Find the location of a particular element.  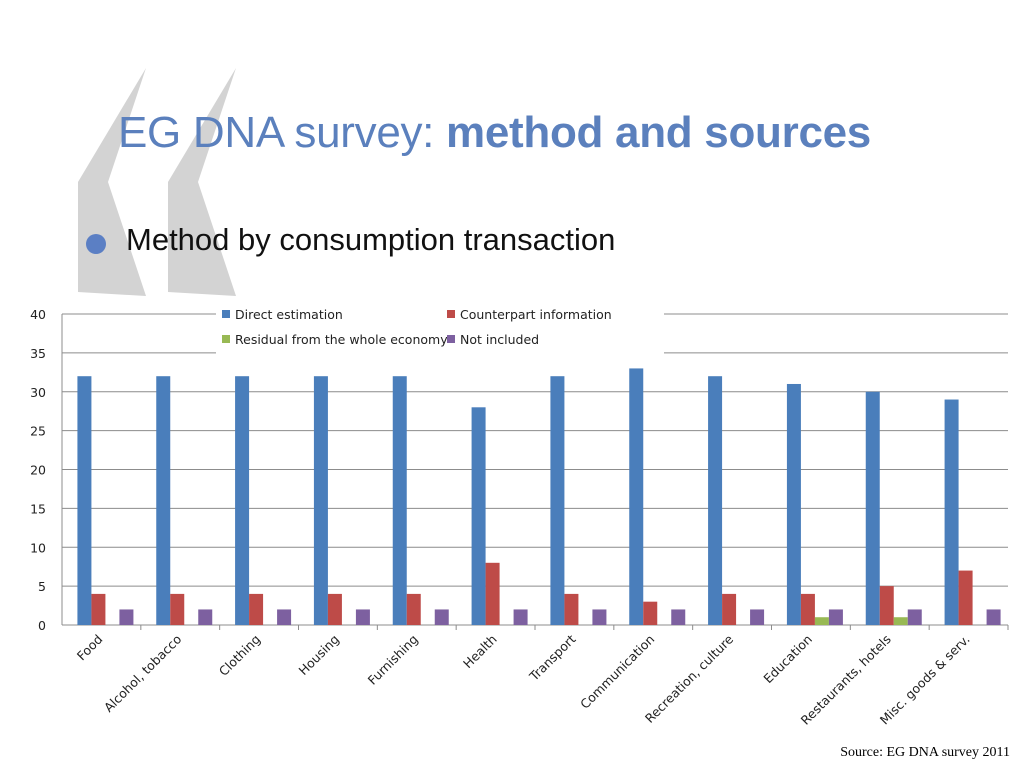

x-tick-label: Health is located at coordinates (480, 652).